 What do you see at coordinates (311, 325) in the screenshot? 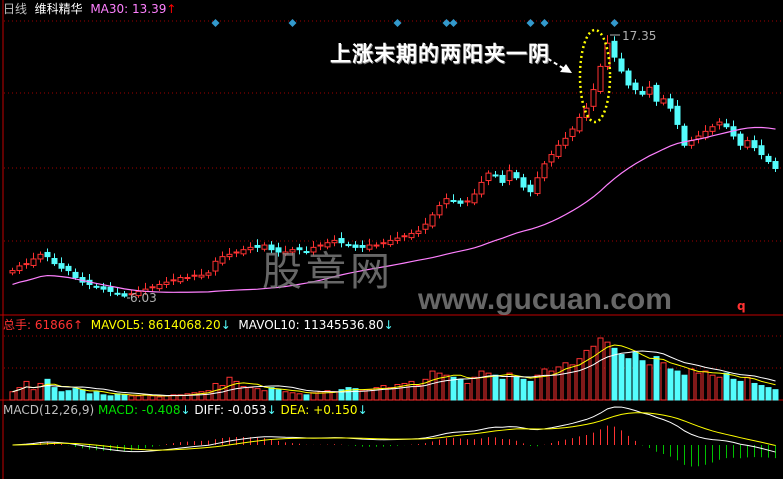
I see `mavol10-label: MAVOL10: 11345536.80` at bounding box center [311, 325].